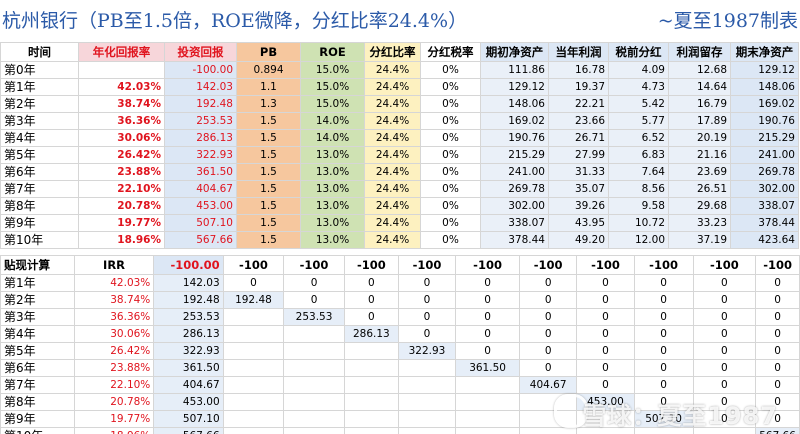 Image resolution: width=800 pixels, height=434 pixels. What do you see at coordinates (37, 368) in the screenshot?
I see `row-label: 第6年` at bounding box center [37, 368].